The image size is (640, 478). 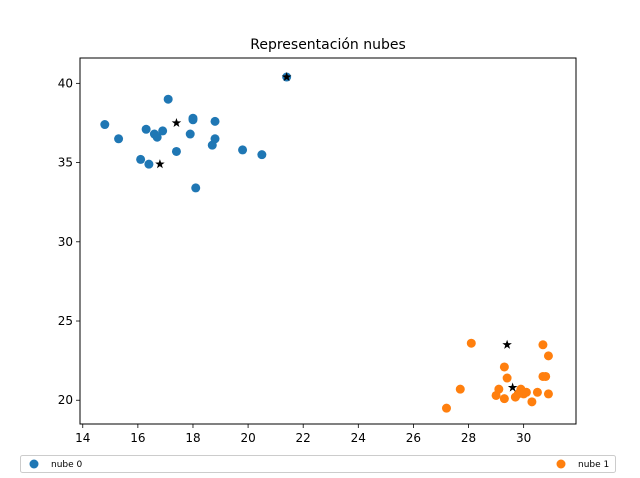 What do you see at coordinates (65, 242) in the screenshot?
I see `y-tick-label-30: 30` at bounding box center [65, 242].